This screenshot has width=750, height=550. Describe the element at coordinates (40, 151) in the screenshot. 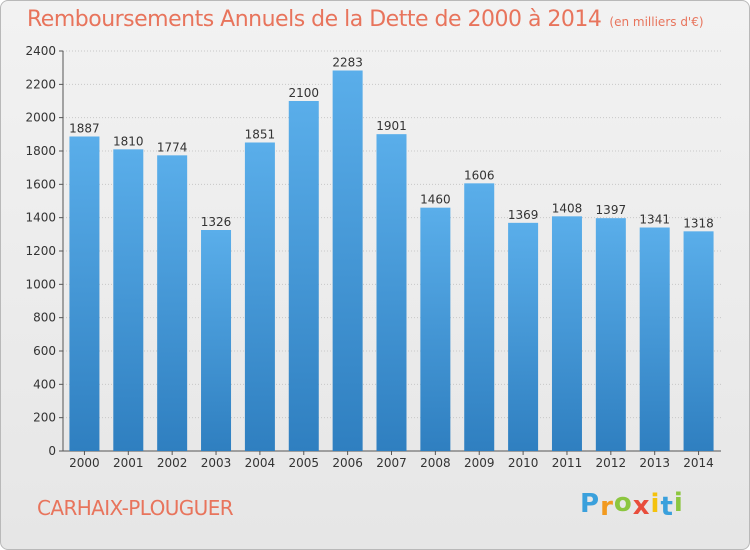

I see `y-tick-label: 1800` at that location.